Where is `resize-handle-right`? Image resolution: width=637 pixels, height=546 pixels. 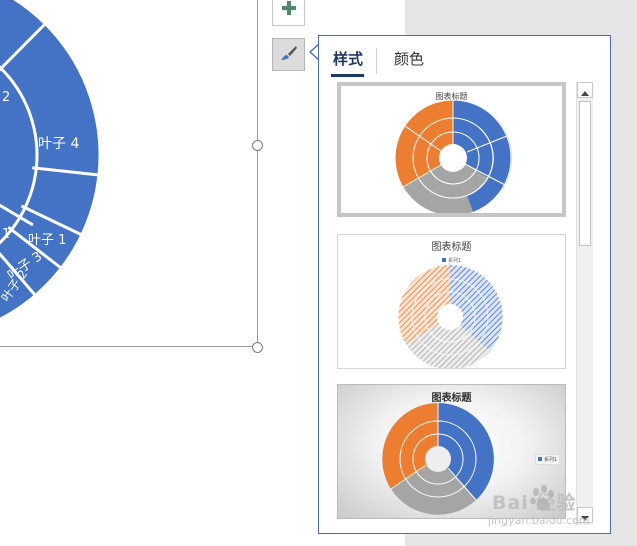 resize-handle-right is located at coordinates (257, 145).